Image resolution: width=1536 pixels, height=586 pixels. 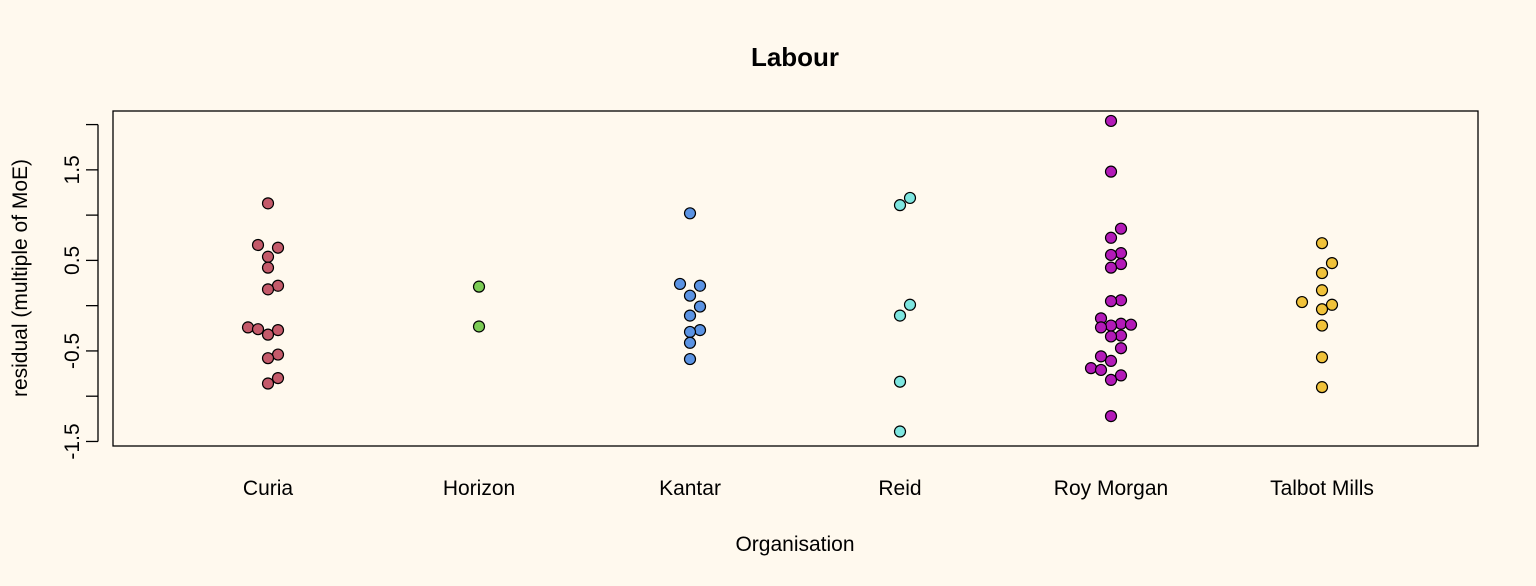 What do you see at coordinates (690, 488) in the screenshot?
I see `x-tick-label: Kantar` at bounding box center [690, 488].